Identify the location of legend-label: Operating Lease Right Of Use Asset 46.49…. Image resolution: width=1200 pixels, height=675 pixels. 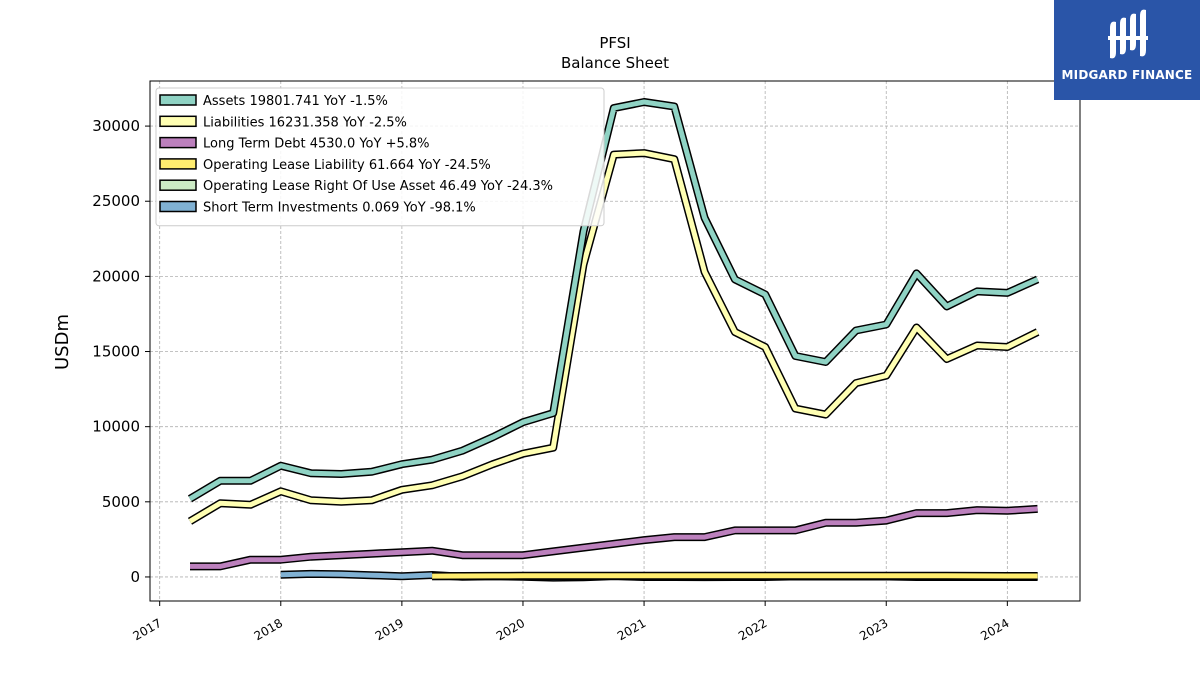
(378, 186).